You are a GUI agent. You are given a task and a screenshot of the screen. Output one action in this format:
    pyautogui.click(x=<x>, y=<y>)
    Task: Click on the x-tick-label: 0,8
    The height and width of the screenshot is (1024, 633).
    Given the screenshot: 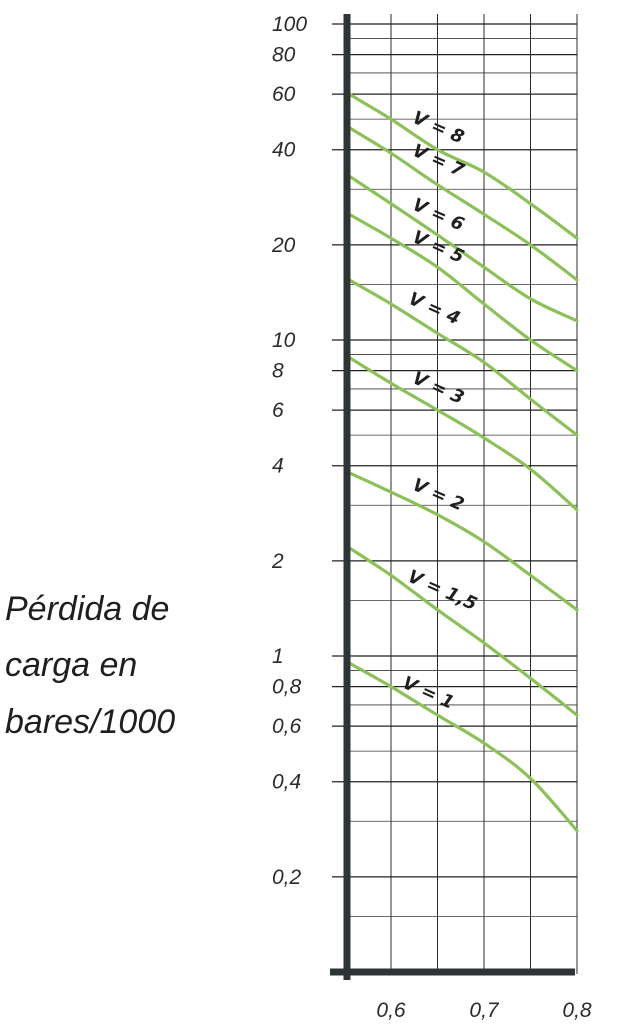 What is the action you would take?
    pyautogui.click(x=577, y=1010)
    